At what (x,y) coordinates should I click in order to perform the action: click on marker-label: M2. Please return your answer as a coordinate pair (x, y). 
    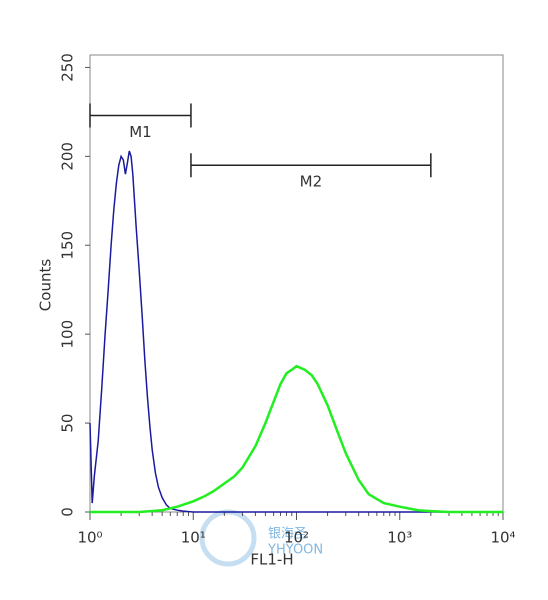
    Looking at the image, I should click on (311, 182).